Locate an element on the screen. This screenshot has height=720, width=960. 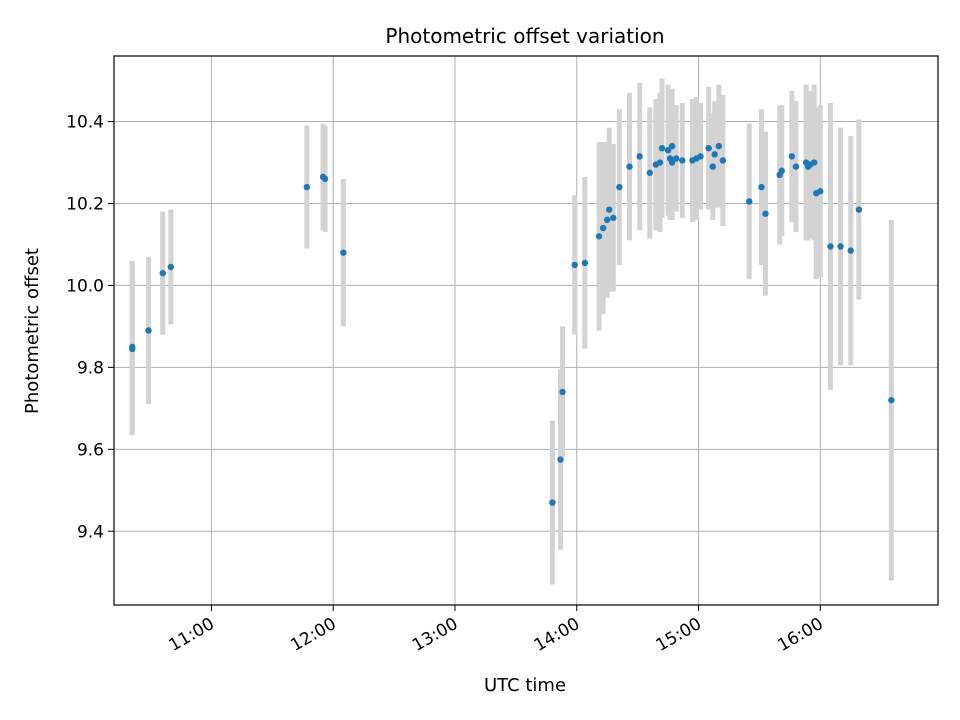
y-tick-label: 10.4 is located at coordinates (85, 123).